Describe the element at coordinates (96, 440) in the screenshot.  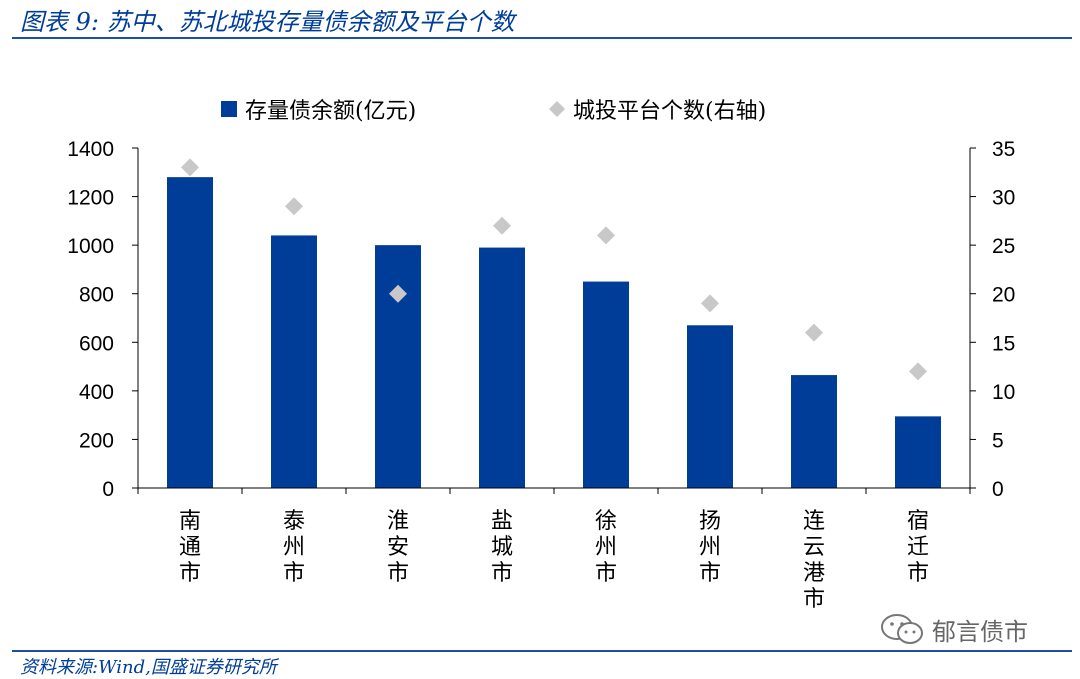
I see `y-tick-label-left-1: 200` at that location.